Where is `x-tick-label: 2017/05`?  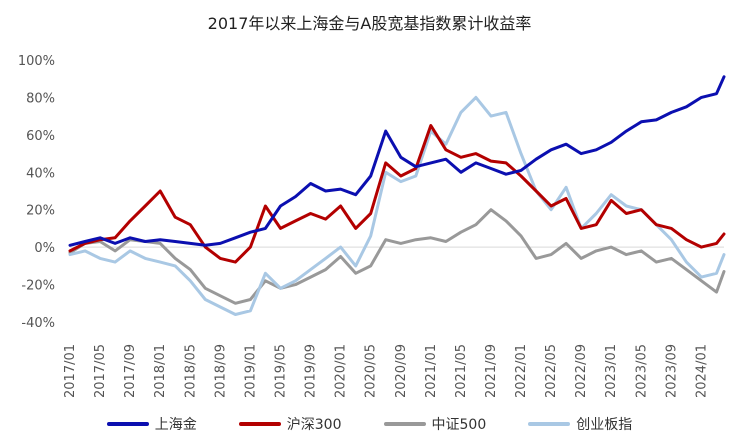 x-tick-label: 2017/05 is located at coordinates (100, 371).